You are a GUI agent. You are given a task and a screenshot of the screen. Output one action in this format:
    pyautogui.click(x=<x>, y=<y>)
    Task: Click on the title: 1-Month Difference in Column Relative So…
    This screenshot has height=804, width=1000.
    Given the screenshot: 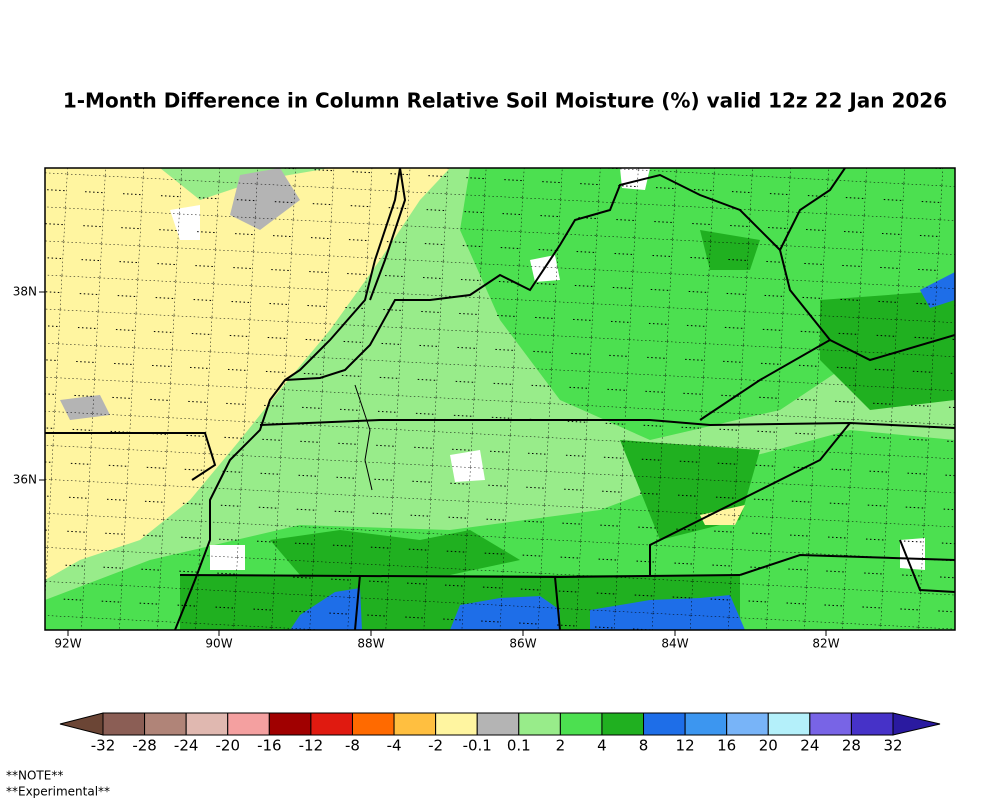 What is the action you would take?
    pyautogui.click(x=505, y=101)
    